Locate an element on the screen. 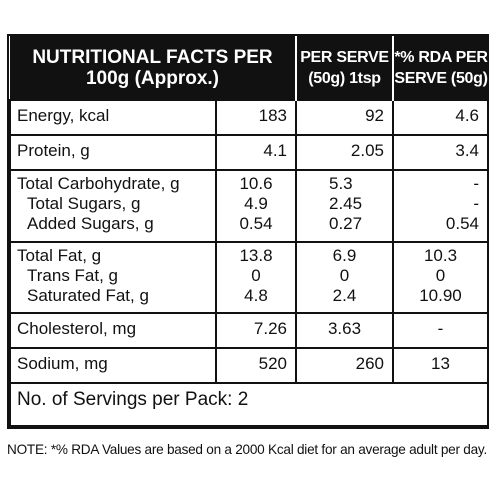 This screenshot has width=498, height=501. header-per-serve: PER SERVE (50g) 1tsp is located at coordinates (345, 68).